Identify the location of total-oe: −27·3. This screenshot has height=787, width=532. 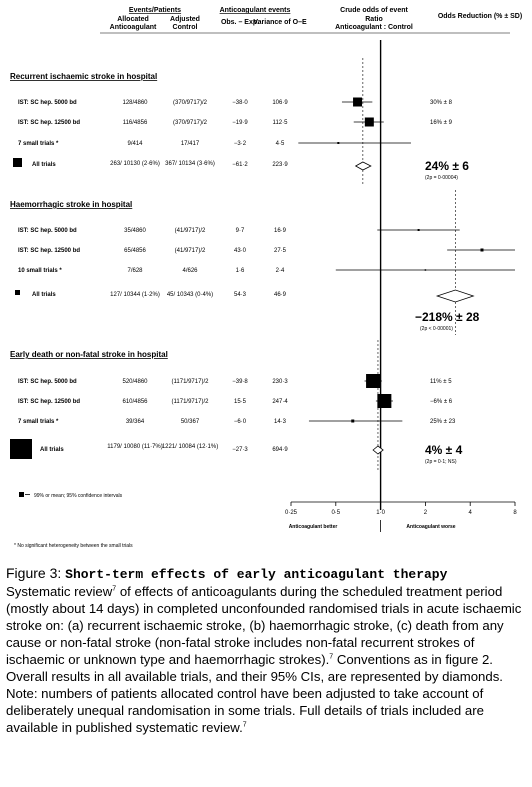
(240, 450).